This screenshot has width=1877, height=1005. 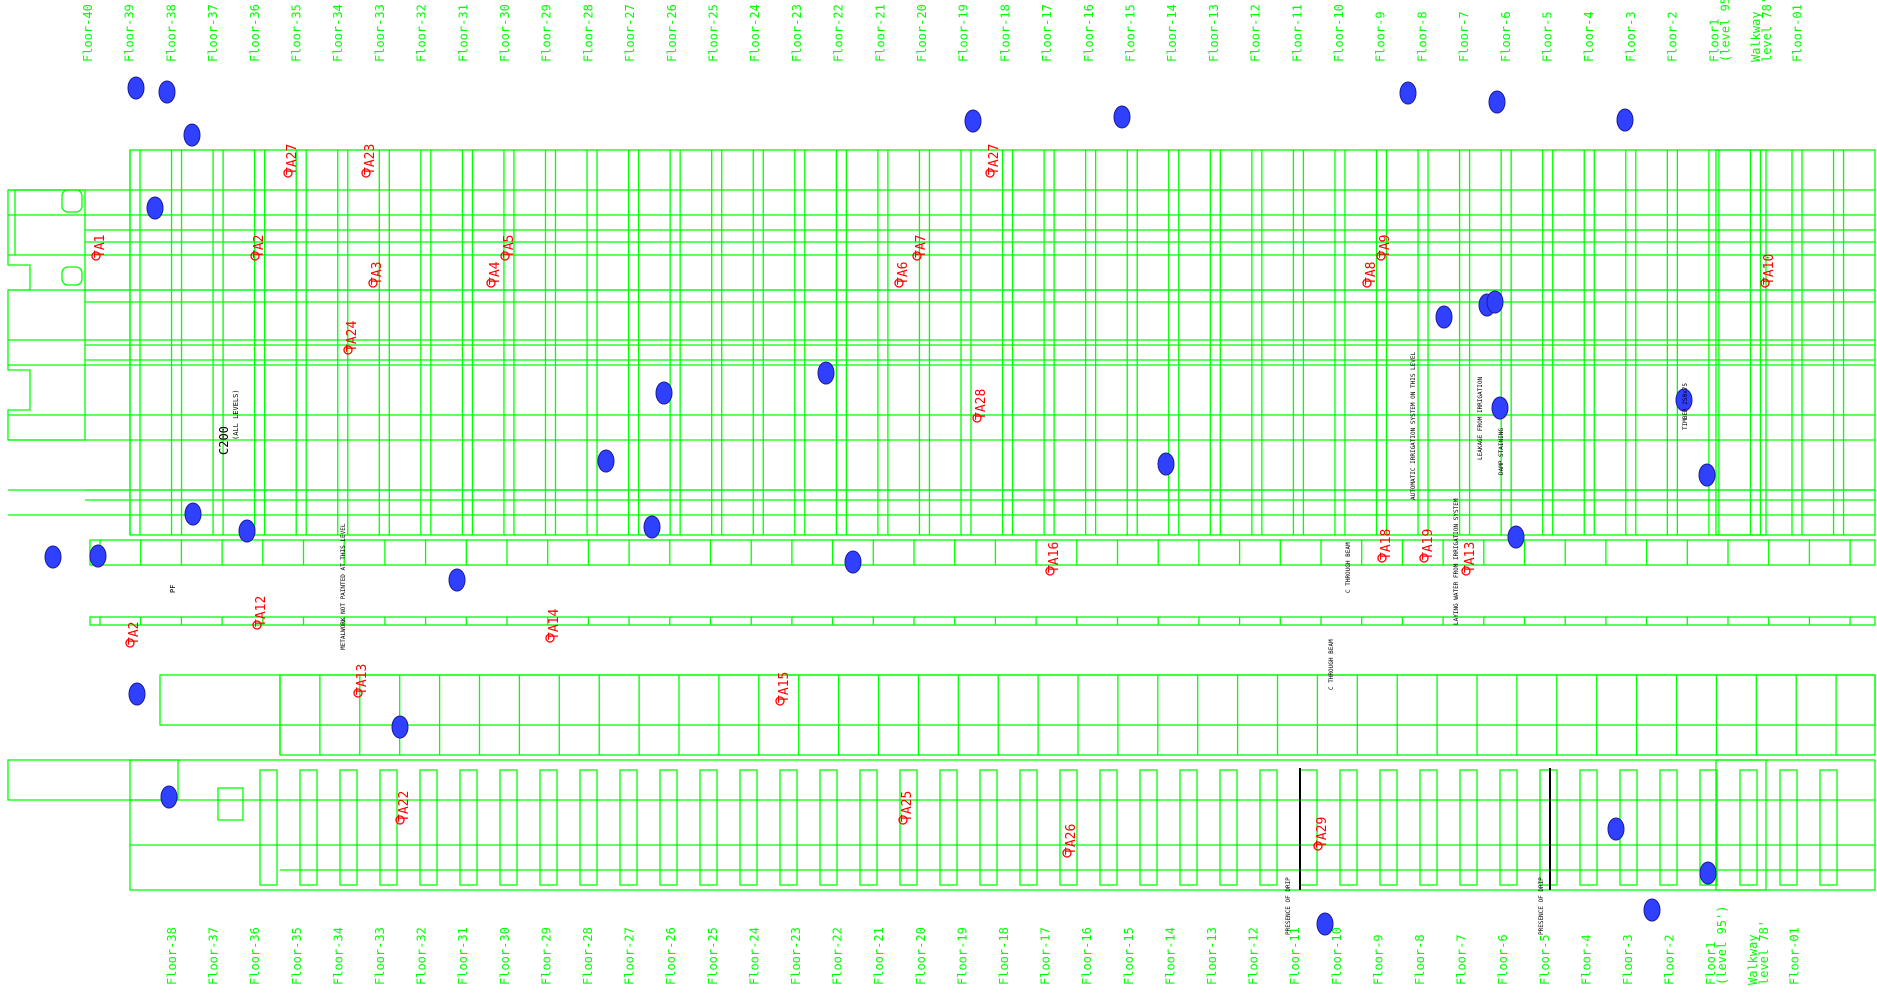 What do you see at coordinates (1545, 959) in the screenshot?
I see `floor-label-bottom-34: Floor-5` at bounding box center [1545, 959].